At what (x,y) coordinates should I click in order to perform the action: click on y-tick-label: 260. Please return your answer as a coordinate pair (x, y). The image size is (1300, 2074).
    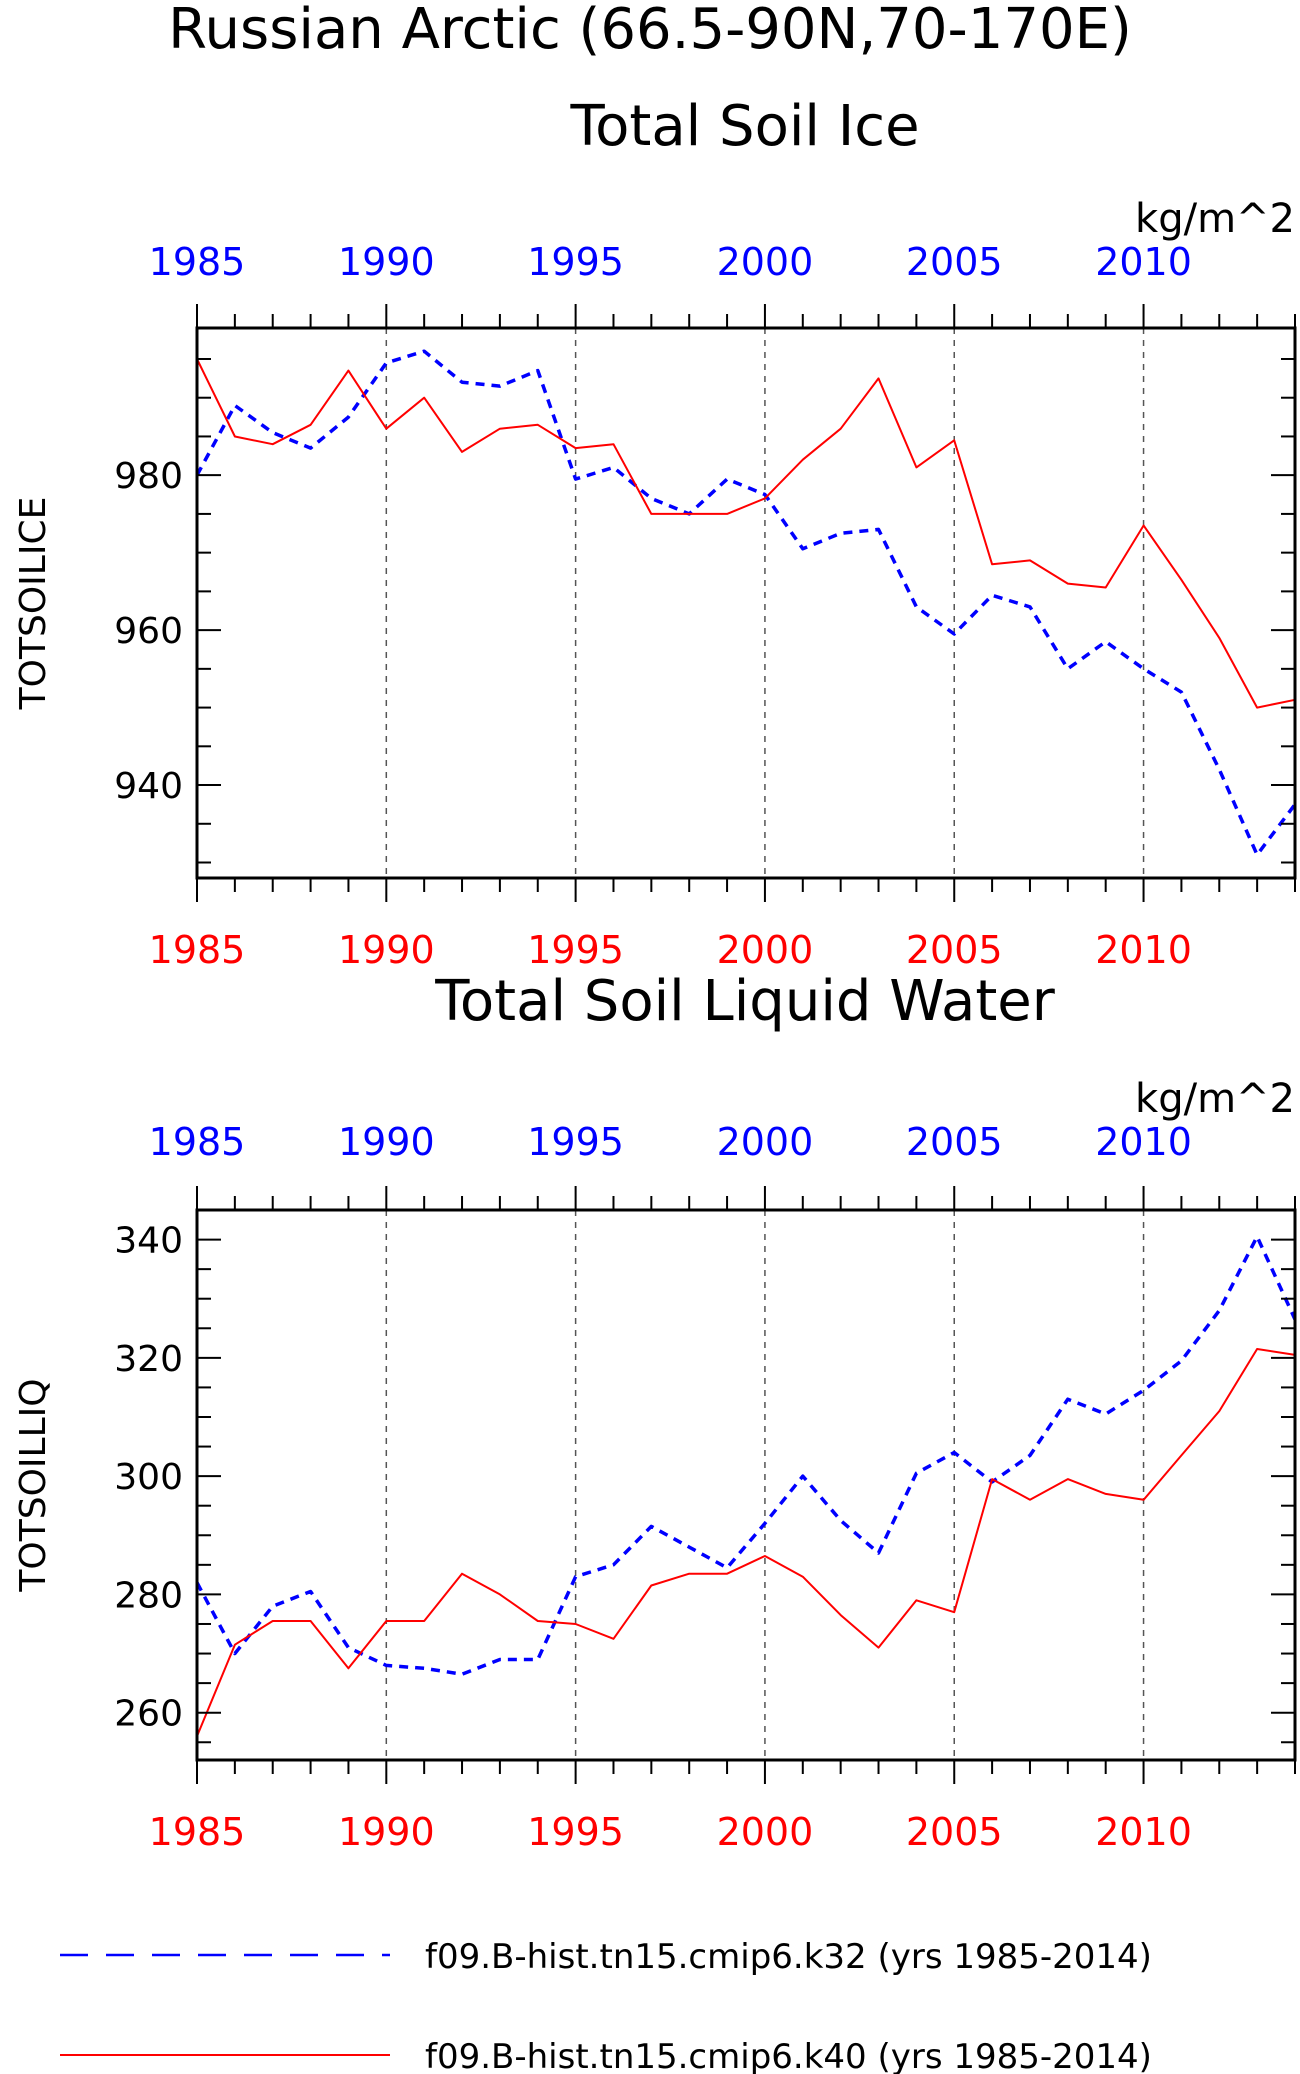
    Looking at the image, I should click on (148, 1714).